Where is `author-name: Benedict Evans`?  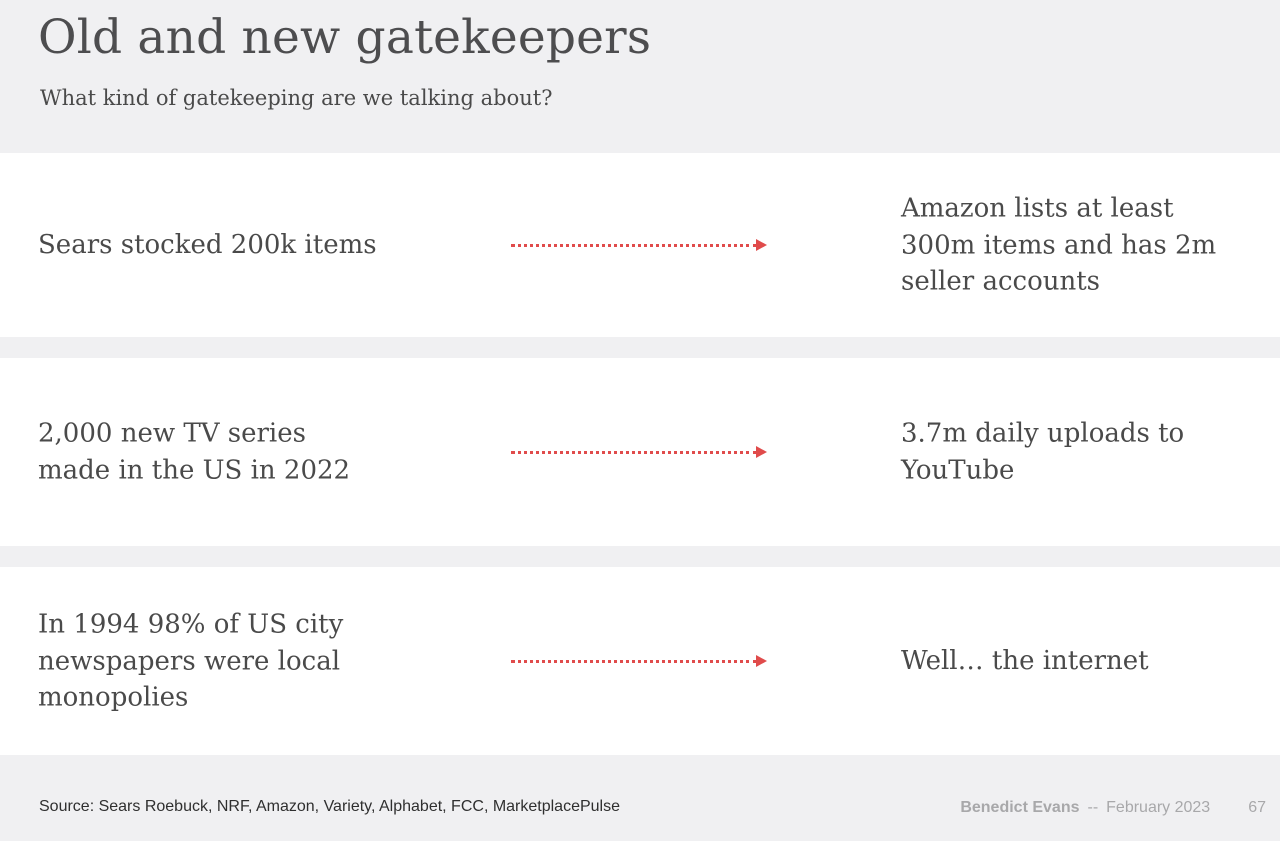
author-name: Benedict Evans is located at coordinates (1020, 807).